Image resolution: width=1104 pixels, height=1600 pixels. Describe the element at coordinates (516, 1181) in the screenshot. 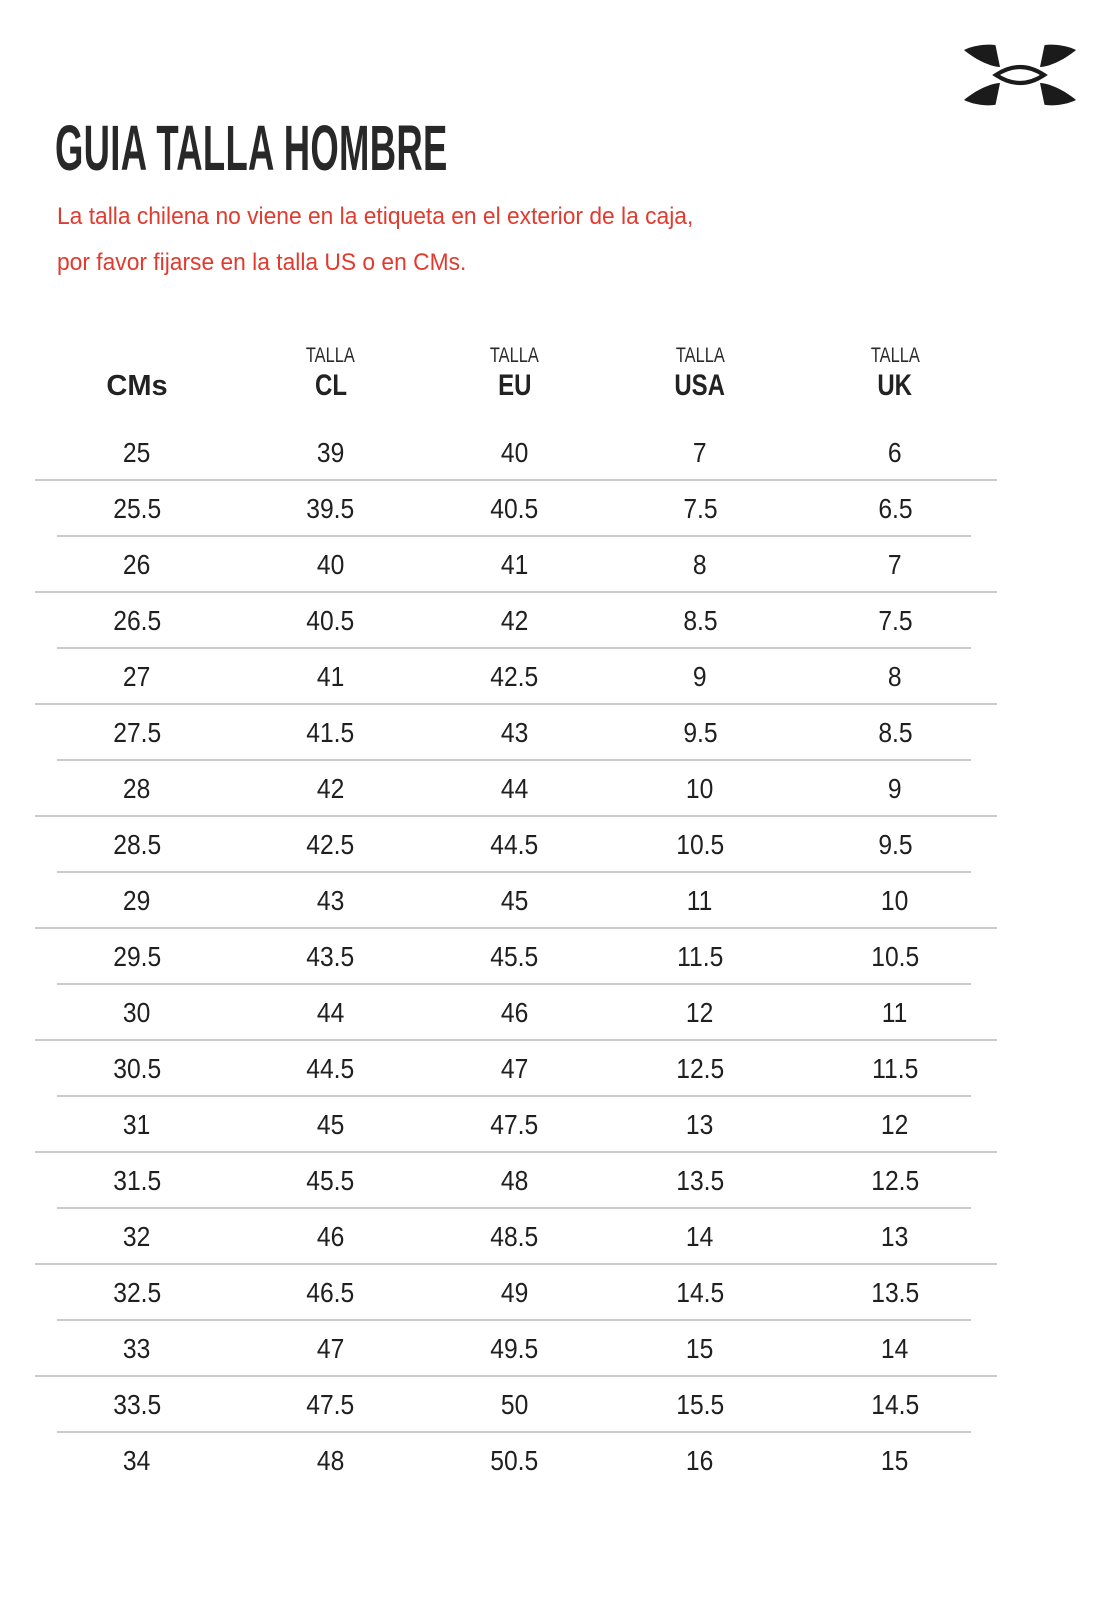

I see `size-row: 31.5 45.5 48 13.5 12.5` at that location.